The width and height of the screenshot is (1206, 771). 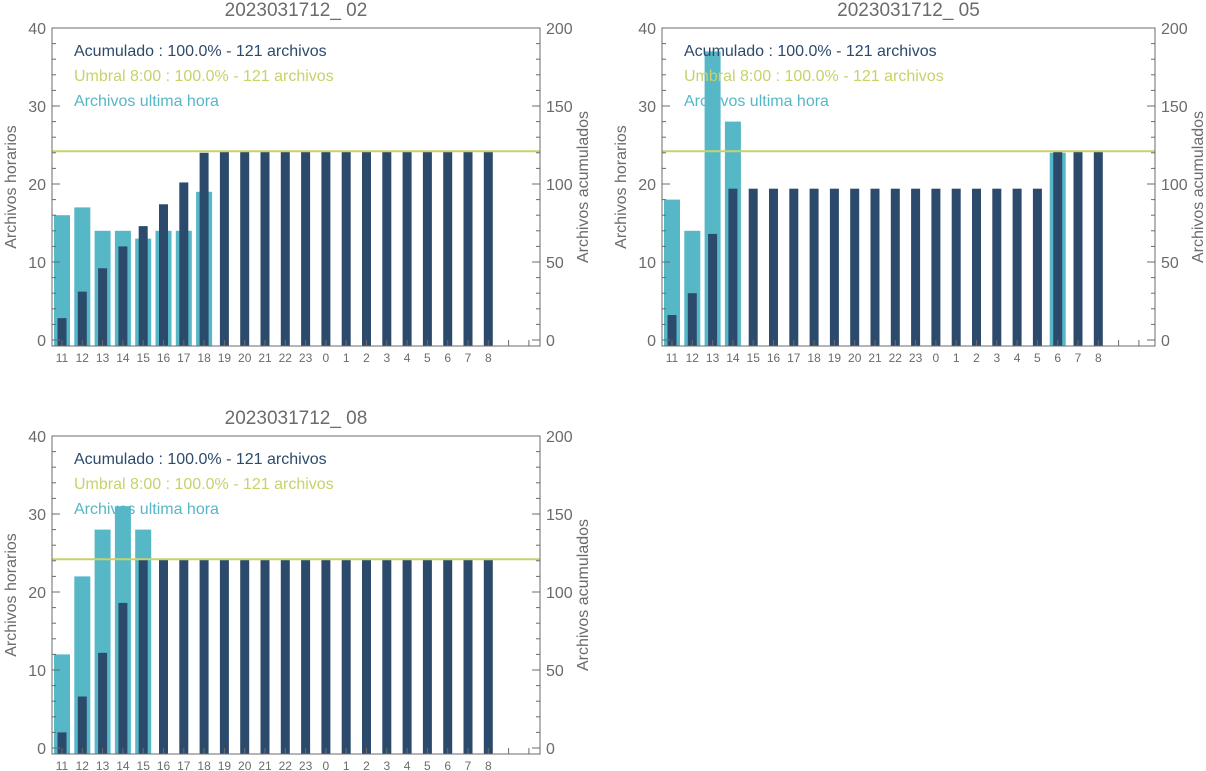 What do you see at coordinates (286, 358) in the screenshot?
I see `x-tick-label: 22` at bounding box center [286, 358].